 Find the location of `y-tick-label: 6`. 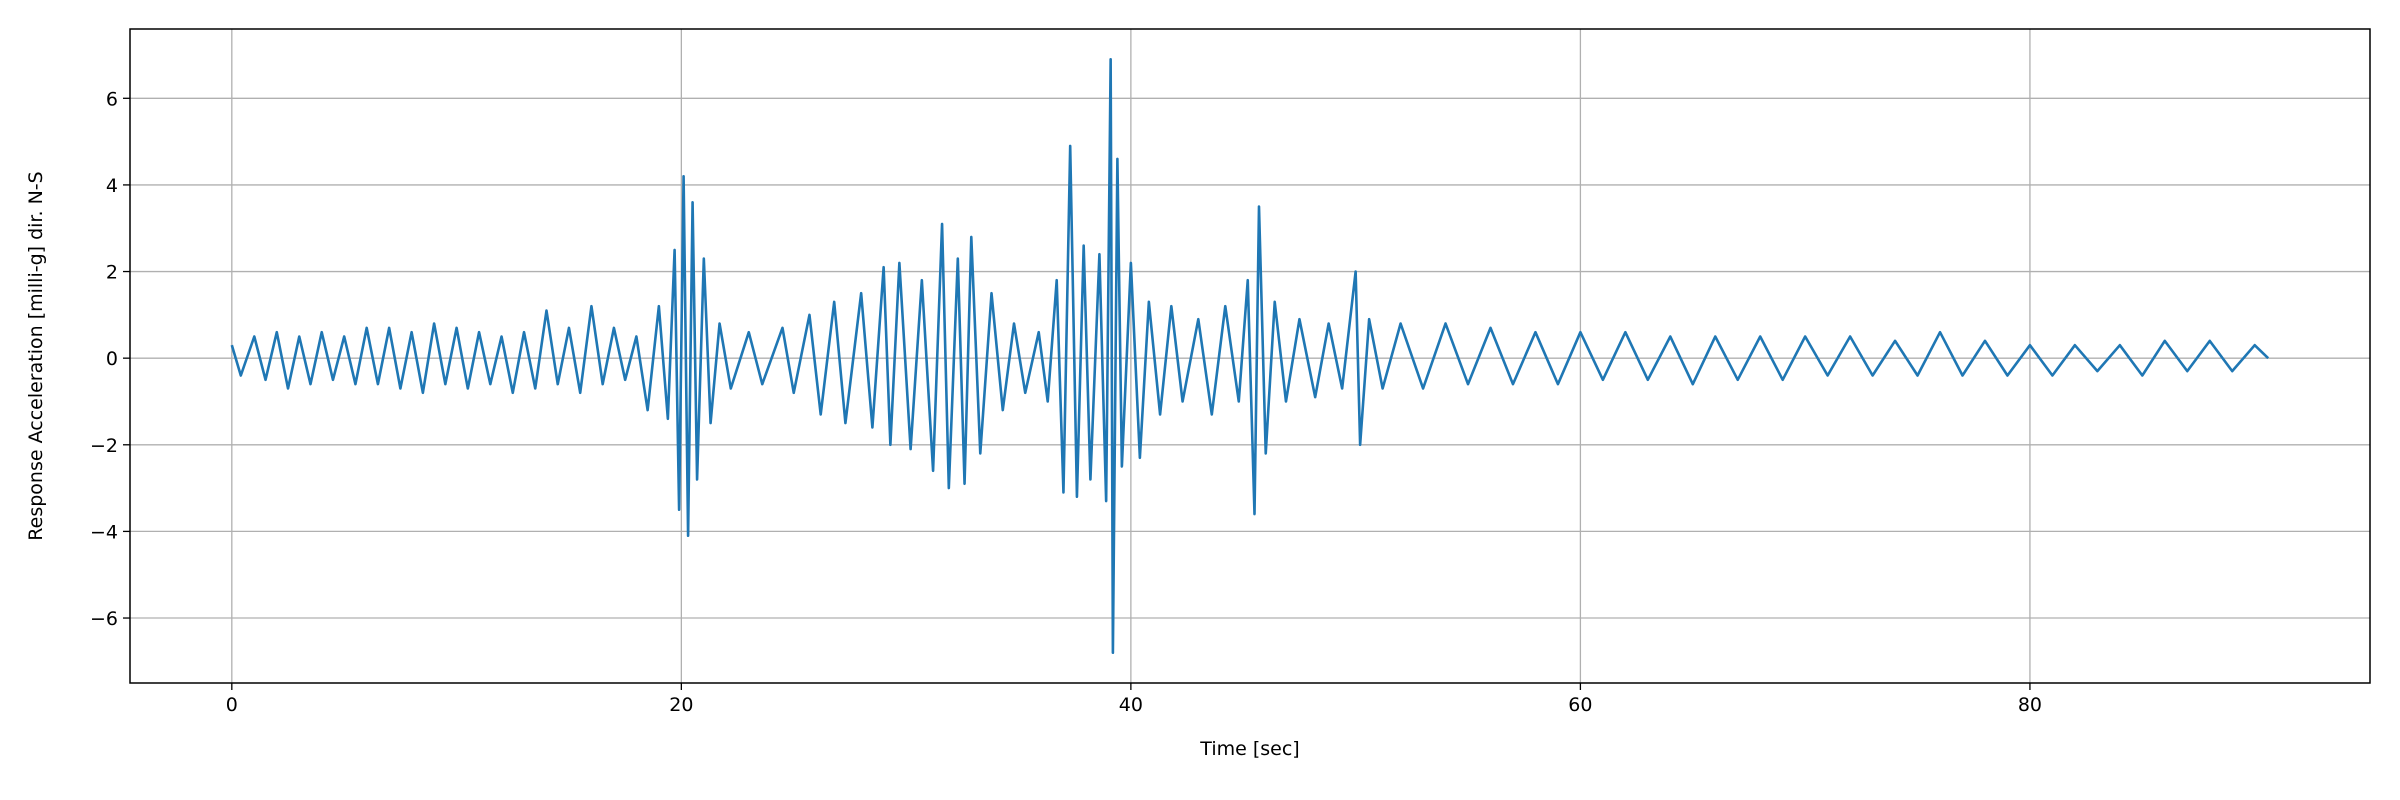

y-tick-label: 6 is located at coordinates (112, 99).